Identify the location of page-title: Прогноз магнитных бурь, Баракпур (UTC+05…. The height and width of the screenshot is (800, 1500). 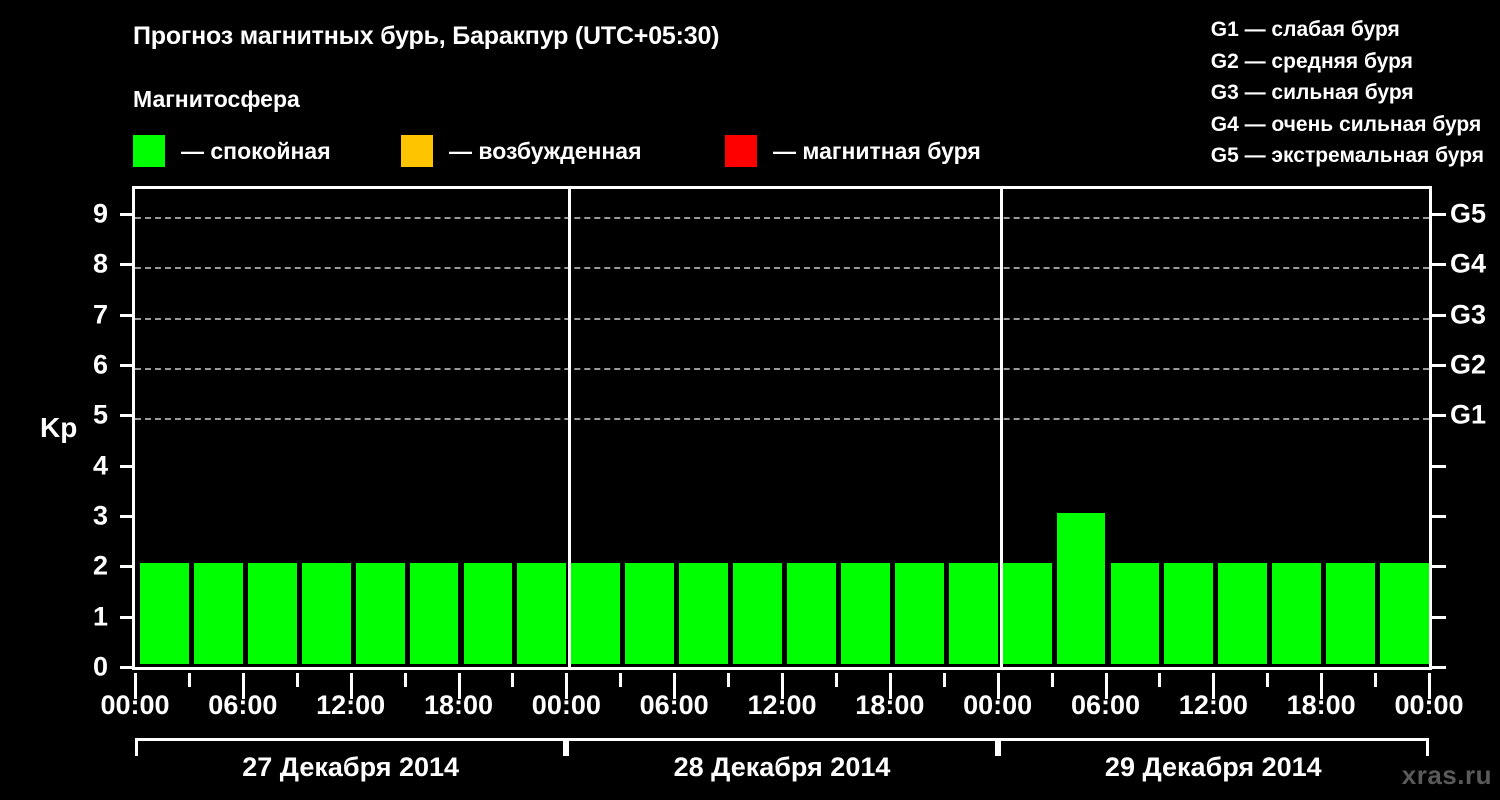
(426, 36).